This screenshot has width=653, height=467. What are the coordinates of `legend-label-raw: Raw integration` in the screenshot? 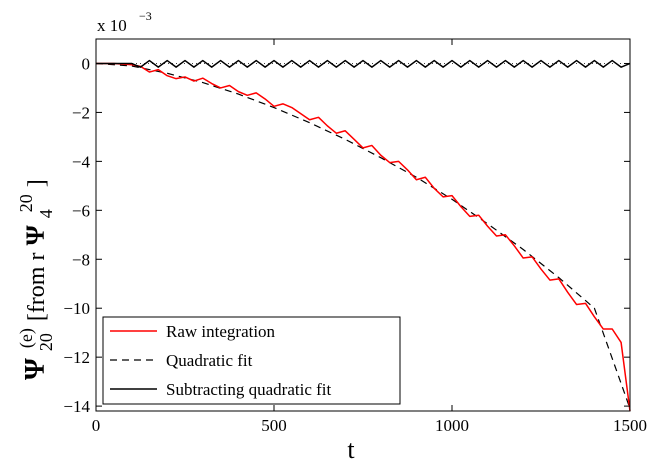 It's located at (221, 331).